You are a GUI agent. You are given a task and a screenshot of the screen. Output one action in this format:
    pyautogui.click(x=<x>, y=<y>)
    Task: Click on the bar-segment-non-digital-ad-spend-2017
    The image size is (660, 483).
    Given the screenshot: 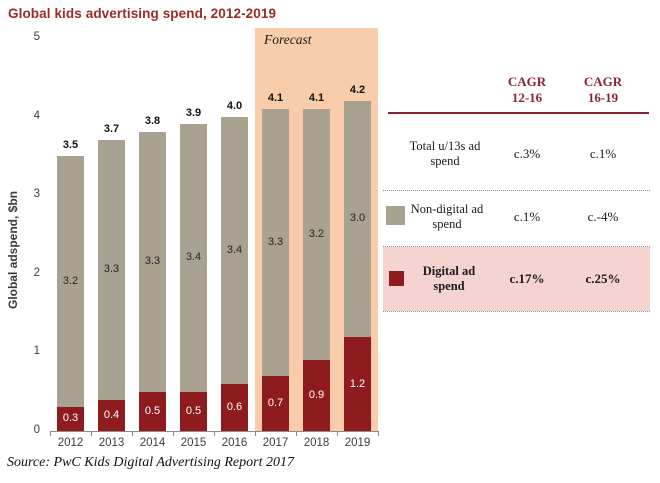 What is the action you would take?
    pyautogui.click(x=275, y=242)
    